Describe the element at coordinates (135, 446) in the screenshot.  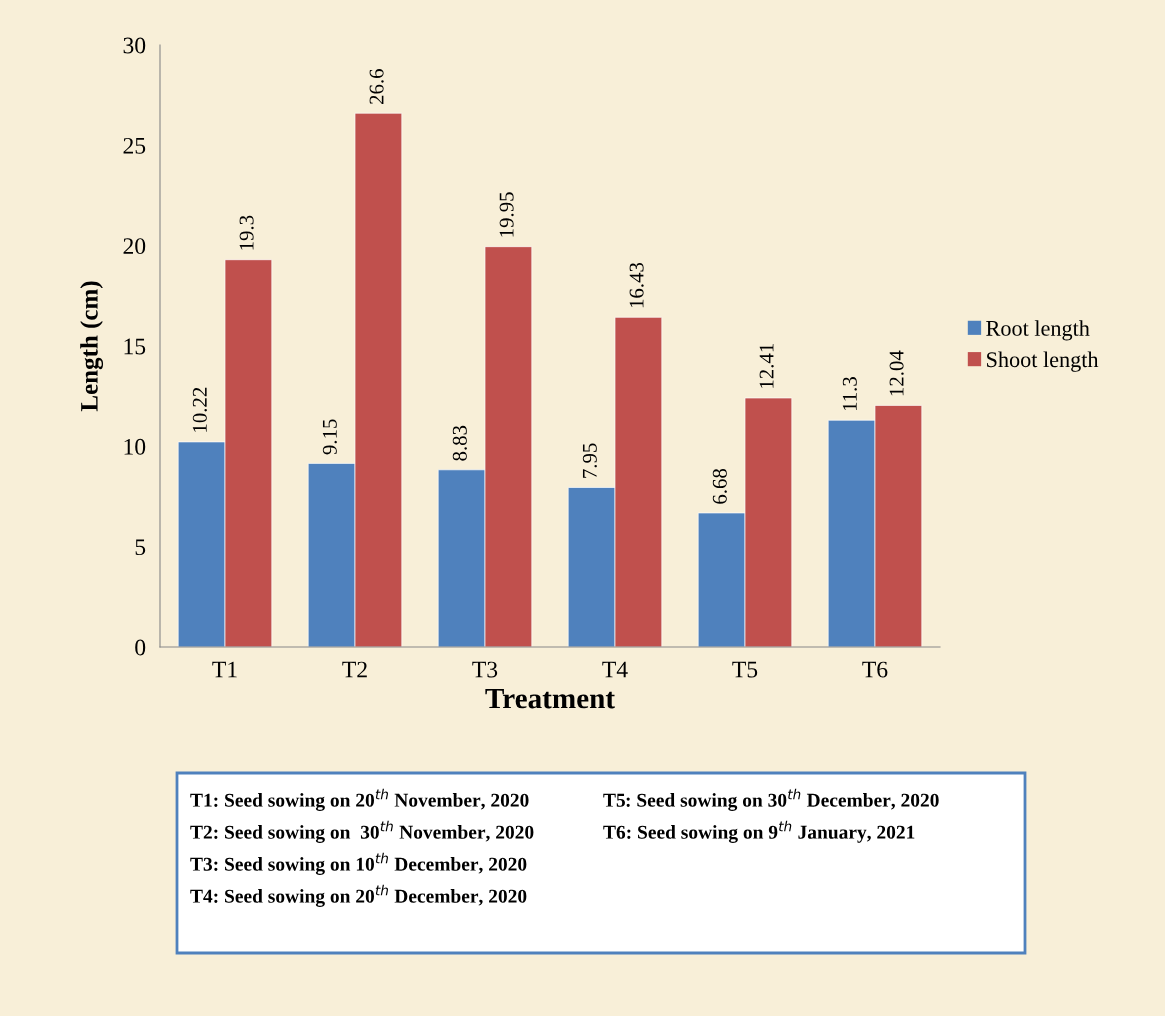
I see `y-tick-label: 10` at that location.